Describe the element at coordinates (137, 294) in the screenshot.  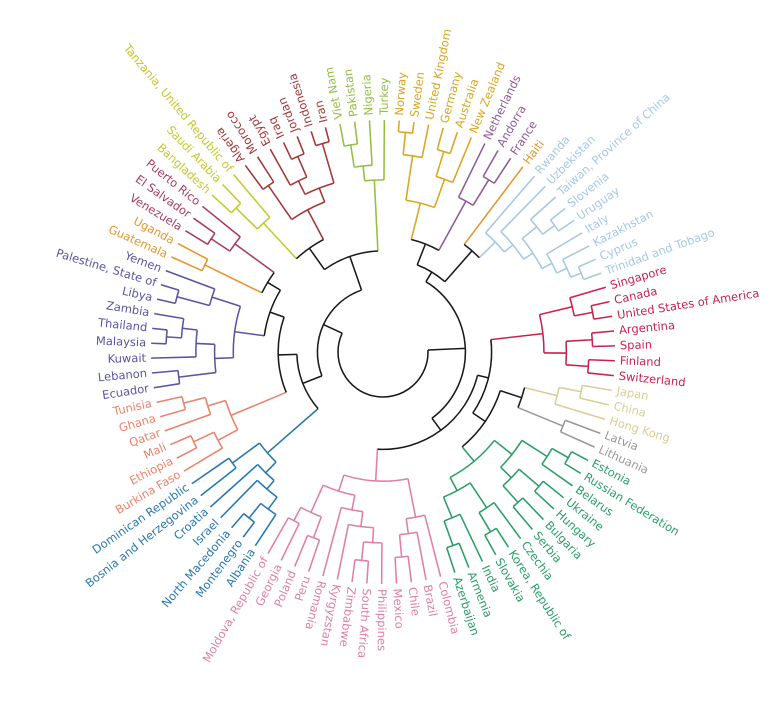
I see `leaf-label: Libya` at that location.